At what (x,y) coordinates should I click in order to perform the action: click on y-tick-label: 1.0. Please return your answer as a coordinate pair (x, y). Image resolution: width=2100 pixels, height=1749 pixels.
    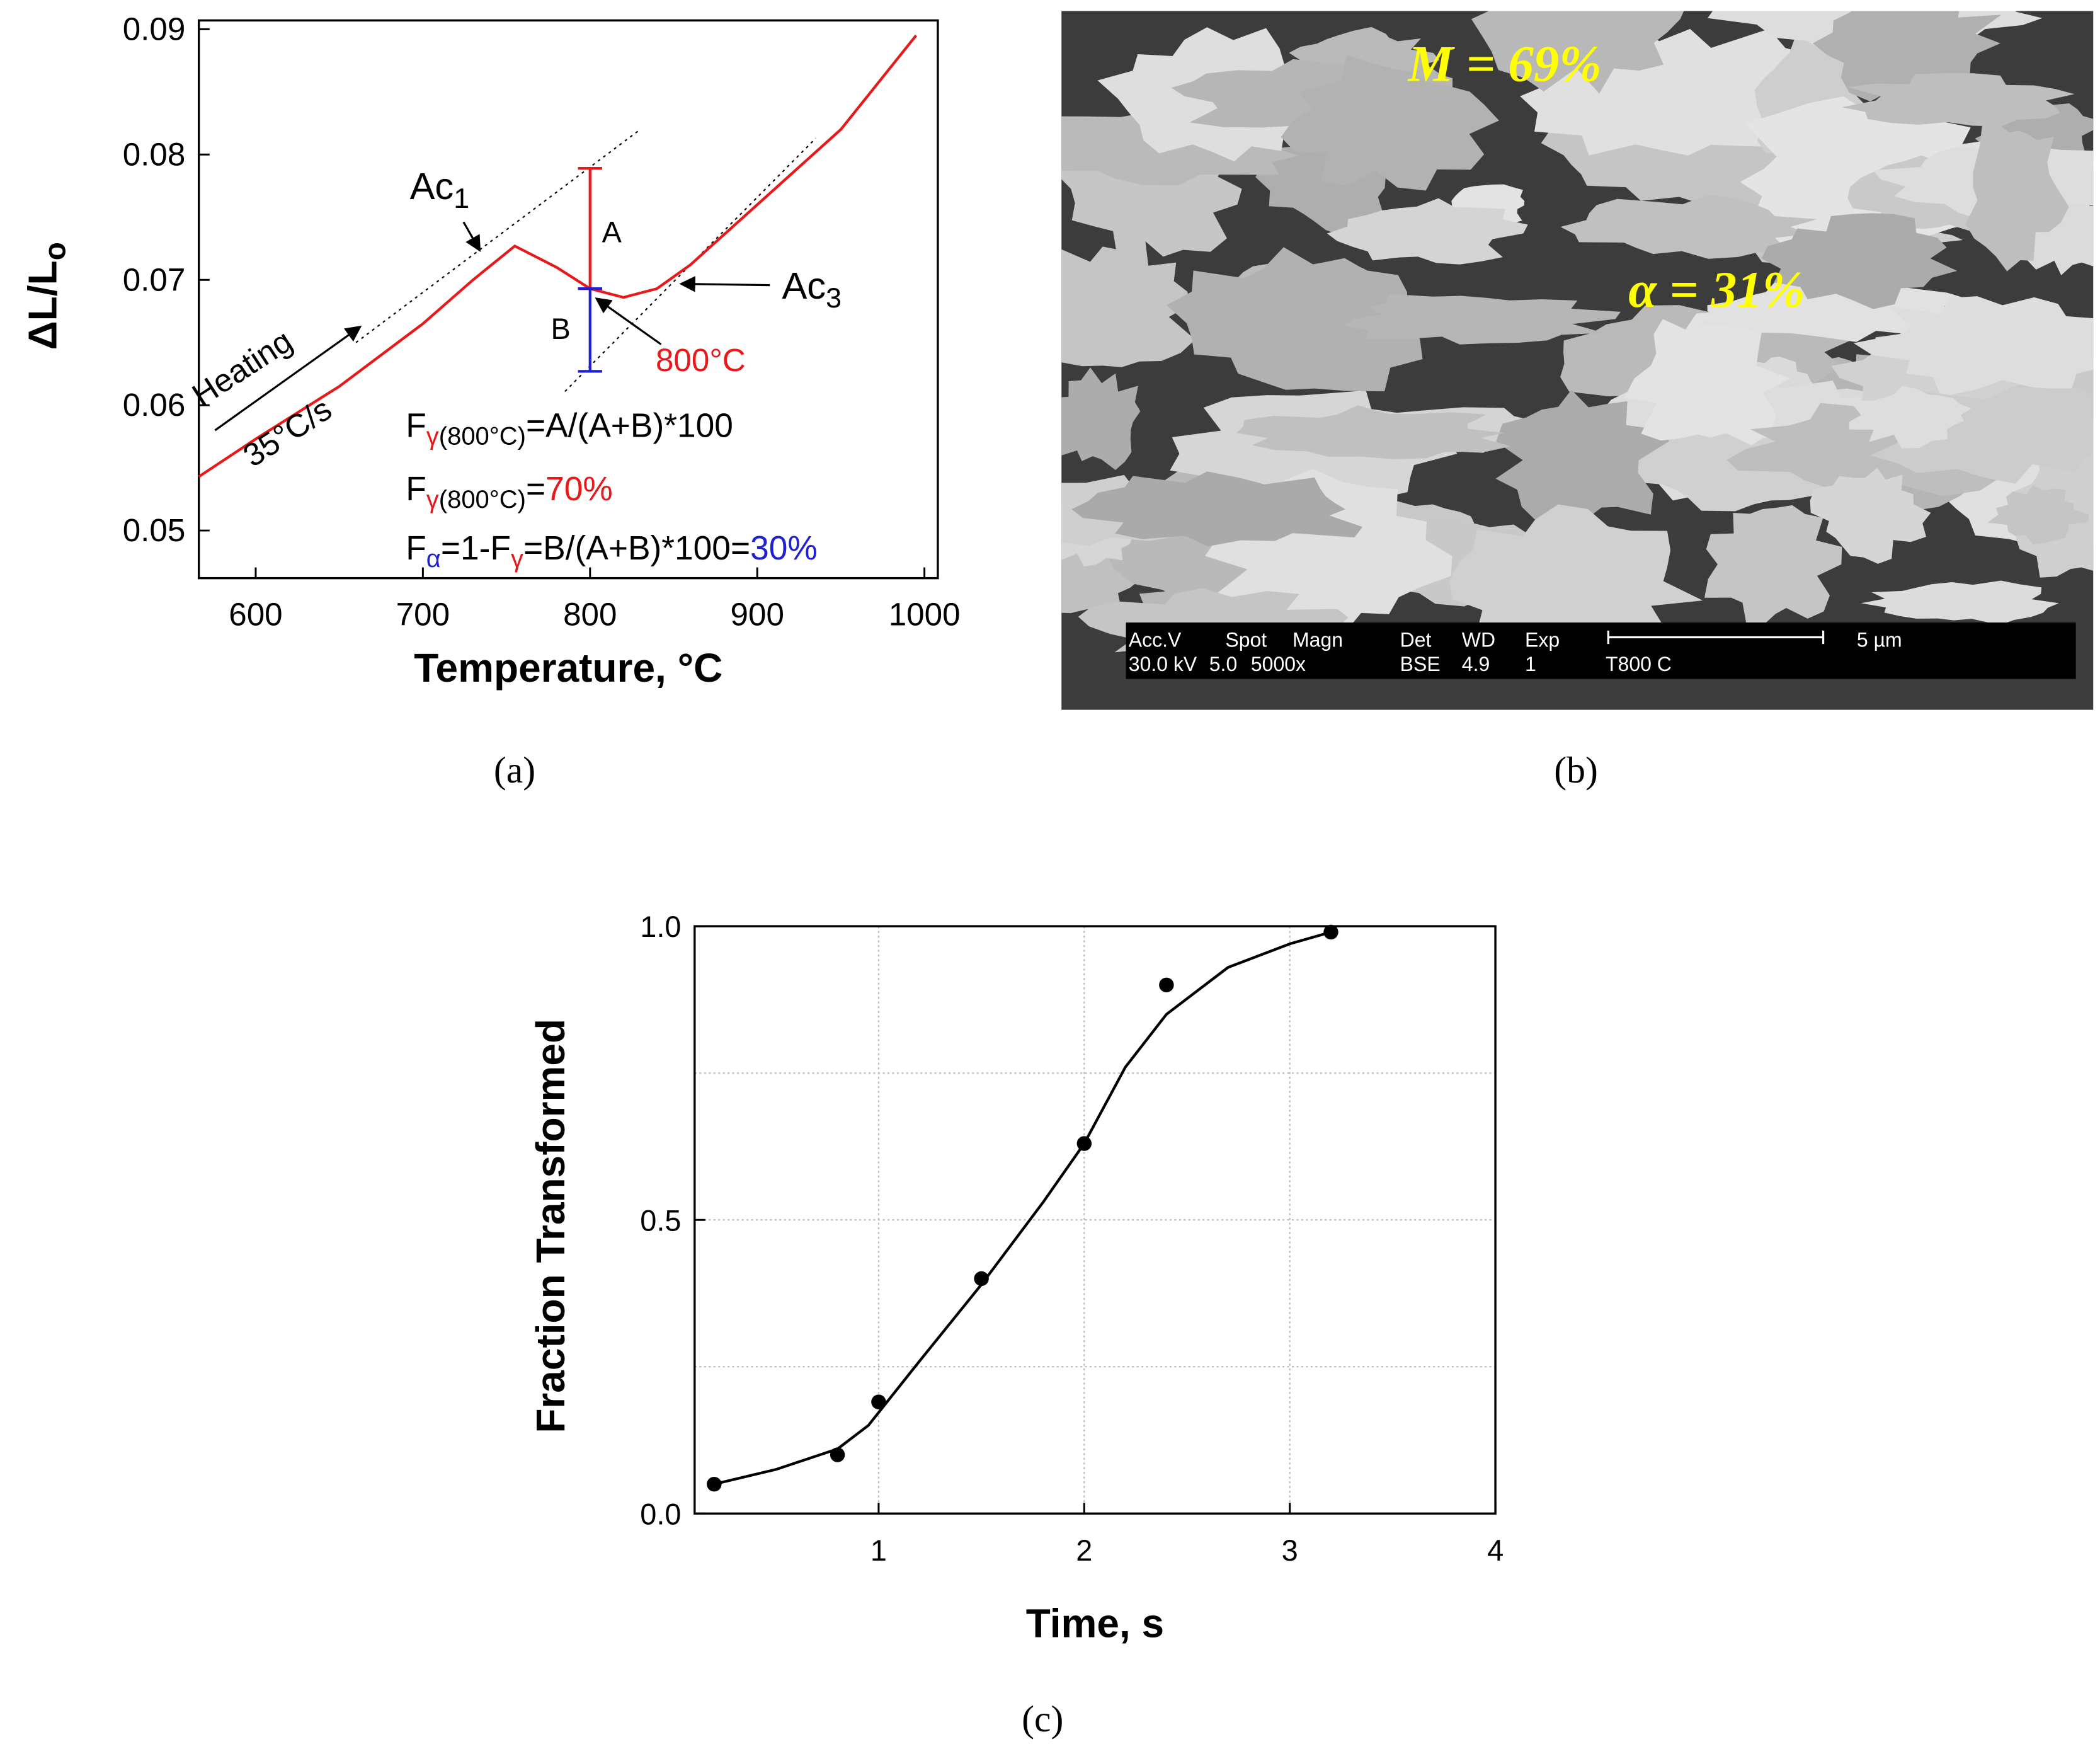
    Looking at the image, I should click on (661, 926).